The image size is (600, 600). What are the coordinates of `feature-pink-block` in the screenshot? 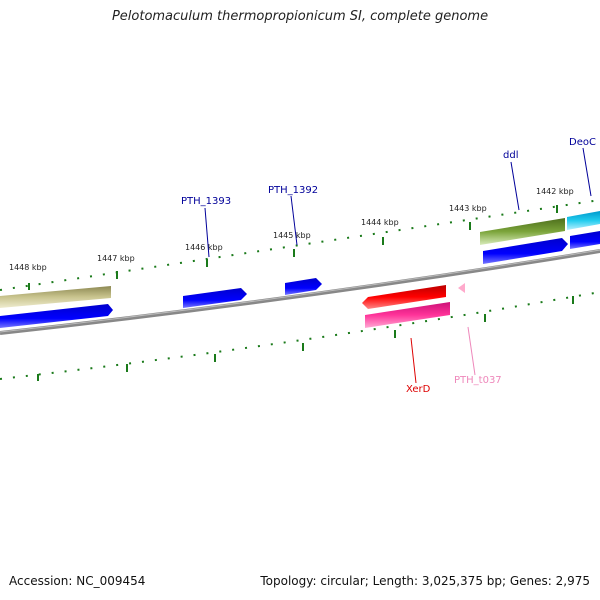 It's located at (407, 315).